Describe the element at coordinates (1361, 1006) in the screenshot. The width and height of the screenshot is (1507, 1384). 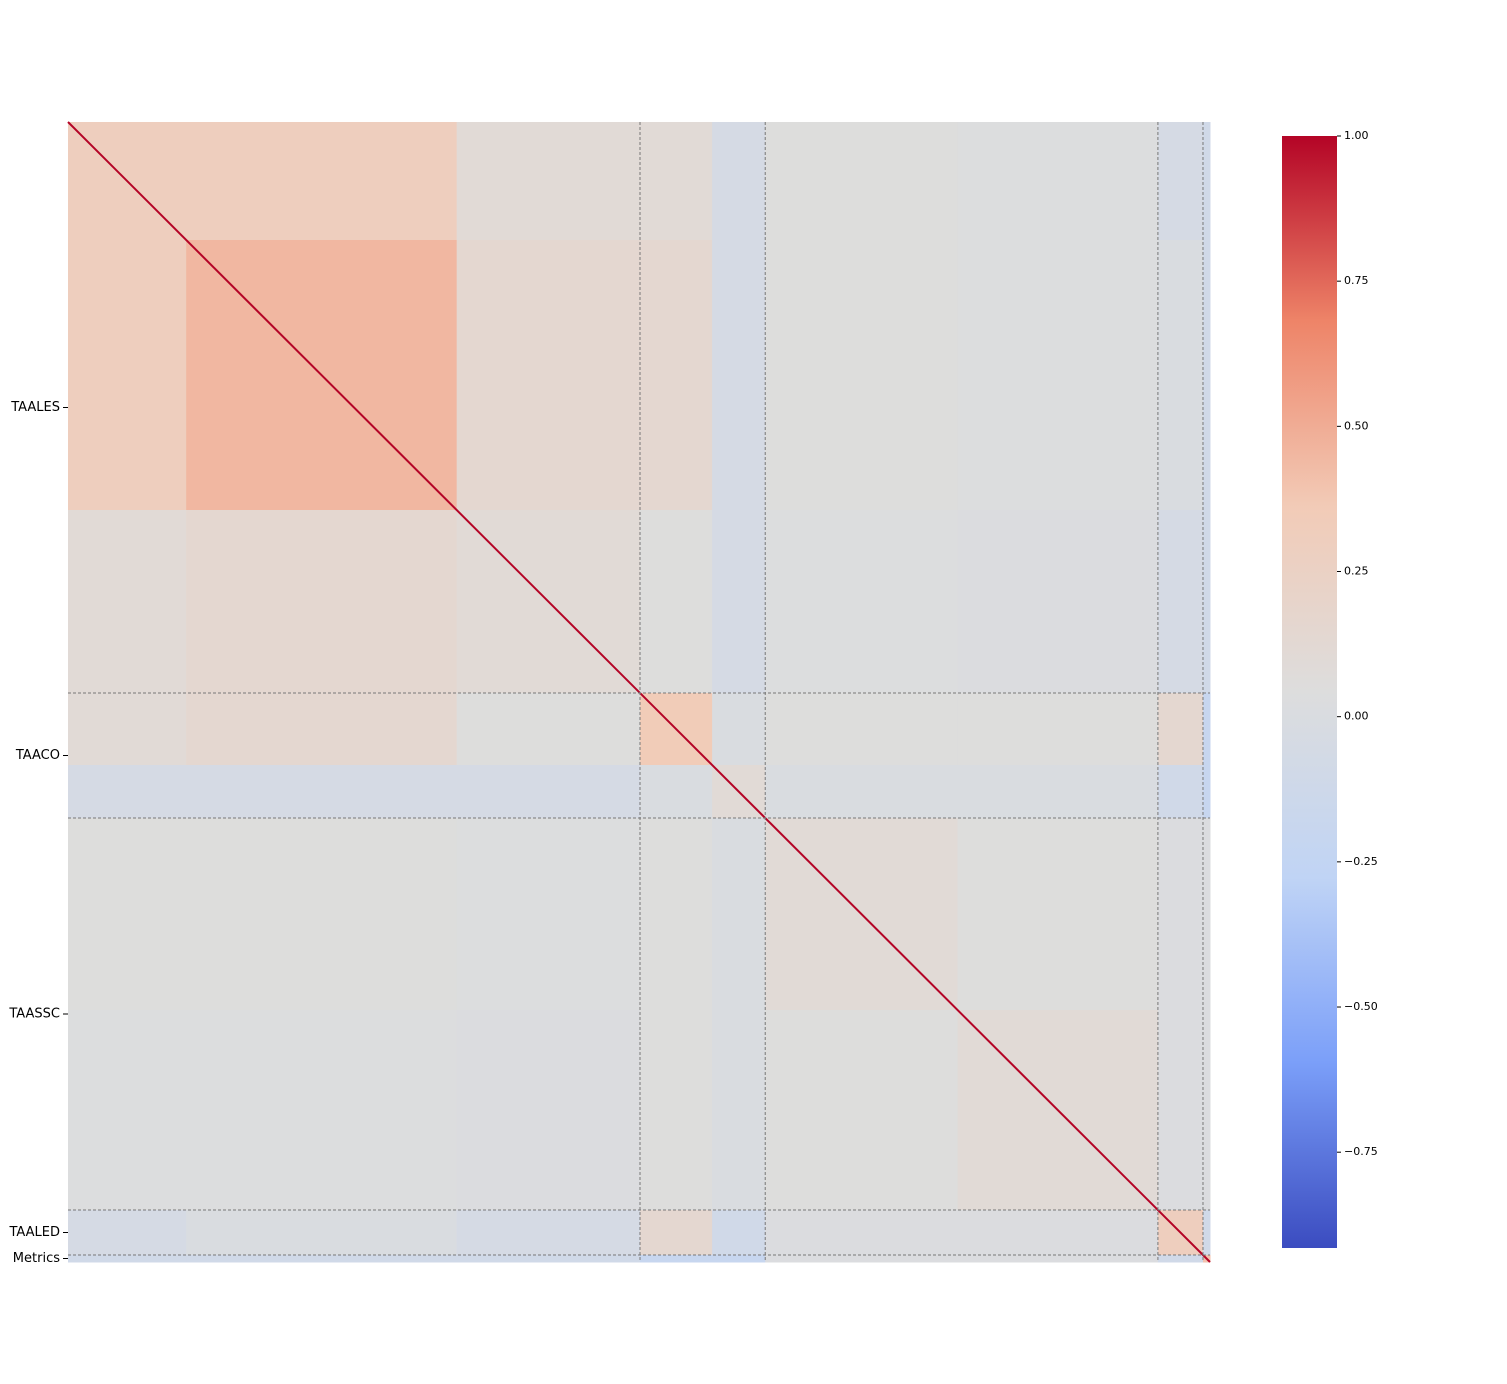
I see `colorbar-tick-label: −0.50` at that location.